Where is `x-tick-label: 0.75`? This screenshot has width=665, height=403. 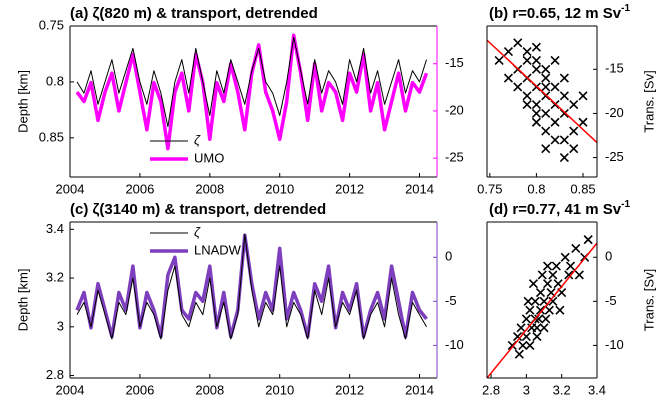
x-tick-label: 0.75 is located at coordinates (489, 188).